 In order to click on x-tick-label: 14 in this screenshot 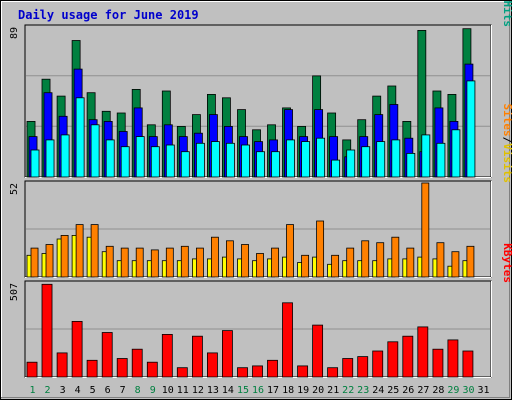, I will do `click(228, 390)`.